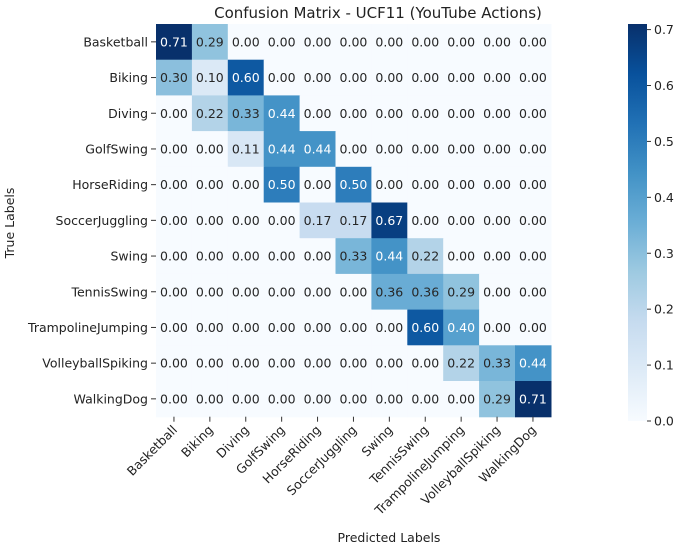 This screenshot has height=549, width=700. What do you see at coordinates (102, 220) in the screenshot?
I see `row-tick-label: SoccerJuggling` at bounding box center [102, 220].